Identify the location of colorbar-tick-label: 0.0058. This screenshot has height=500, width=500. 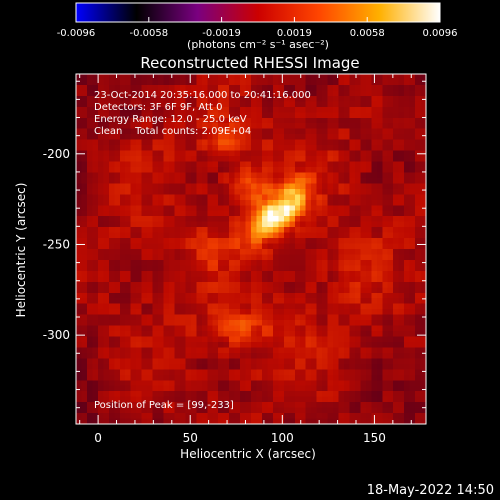
(367, 33).